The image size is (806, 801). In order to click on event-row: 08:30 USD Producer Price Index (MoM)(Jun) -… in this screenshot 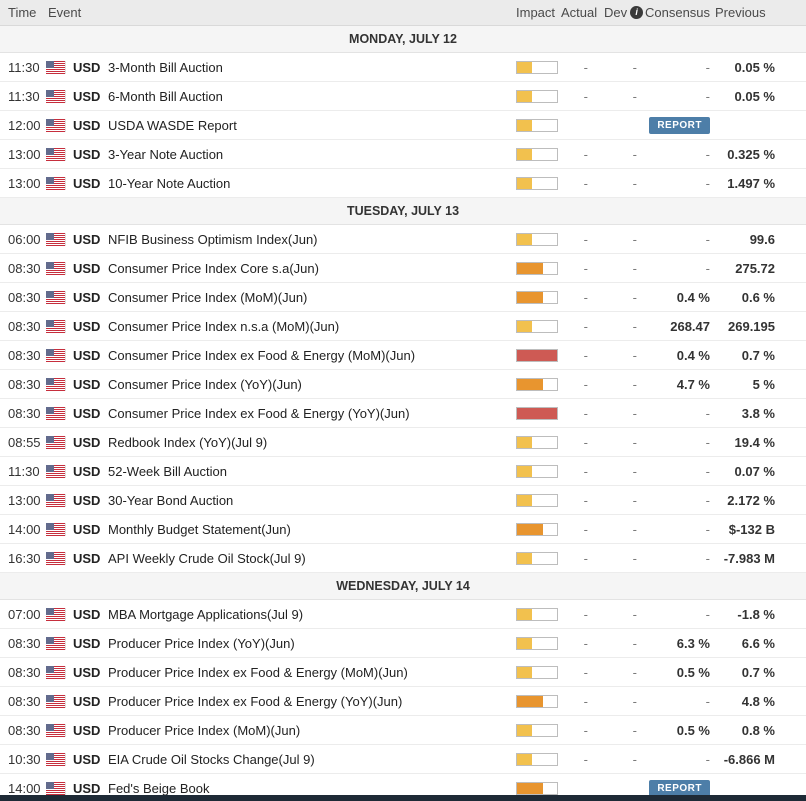, I will do `click(403, 730)`.